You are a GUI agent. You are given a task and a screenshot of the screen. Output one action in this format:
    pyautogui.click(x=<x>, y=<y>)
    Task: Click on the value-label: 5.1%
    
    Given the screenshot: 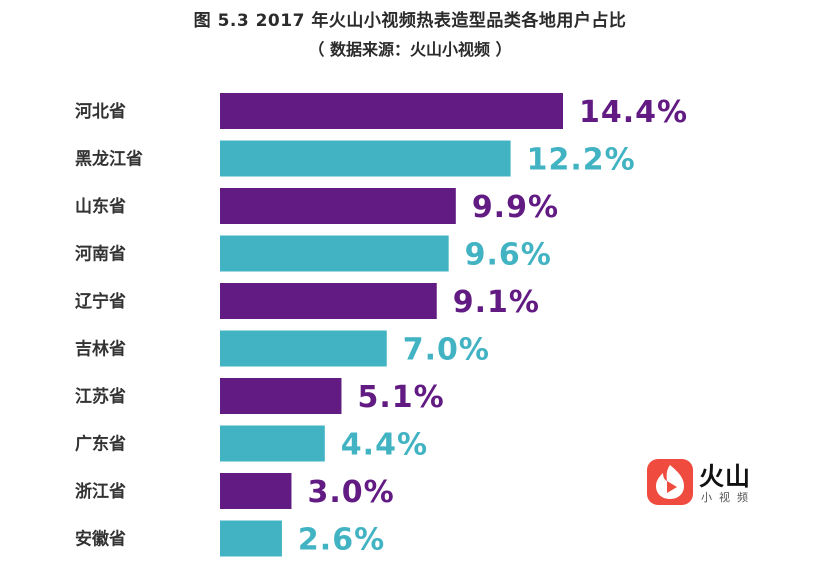 What is the action you would take?
    pyautogui.click(x=400, y=397)
    